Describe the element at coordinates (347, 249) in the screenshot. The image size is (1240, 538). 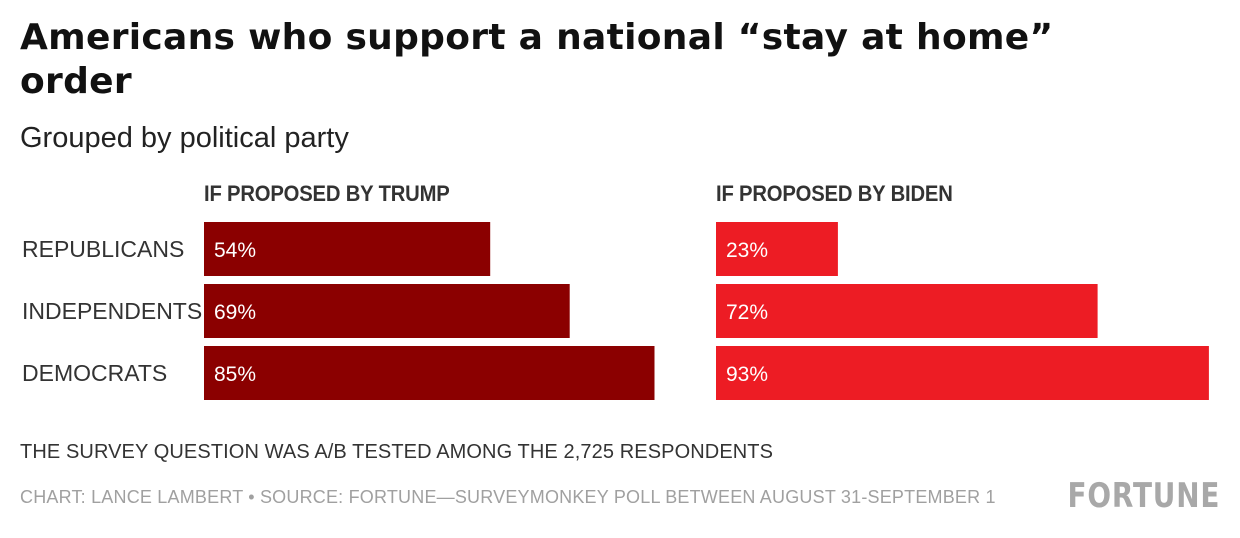
I see `bar-trump-republicans` at that location.